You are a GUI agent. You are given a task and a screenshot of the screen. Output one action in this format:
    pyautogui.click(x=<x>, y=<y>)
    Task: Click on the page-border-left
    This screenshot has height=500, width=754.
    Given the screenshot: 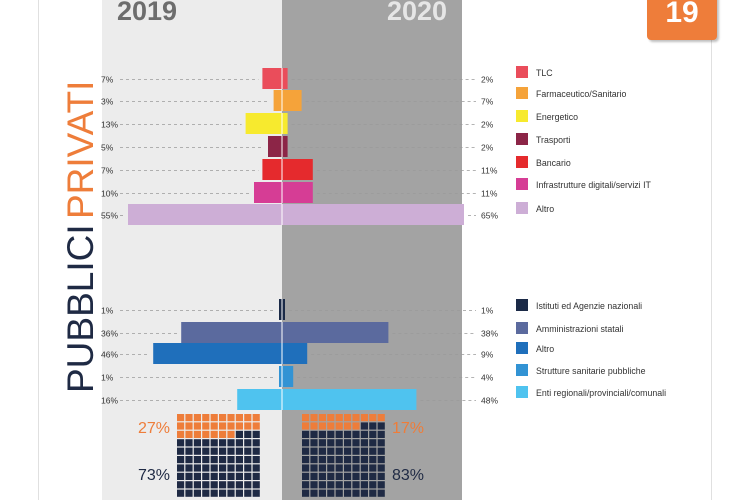 What is the action you would take?
    pyautogui.click(x=38, y=250)
    